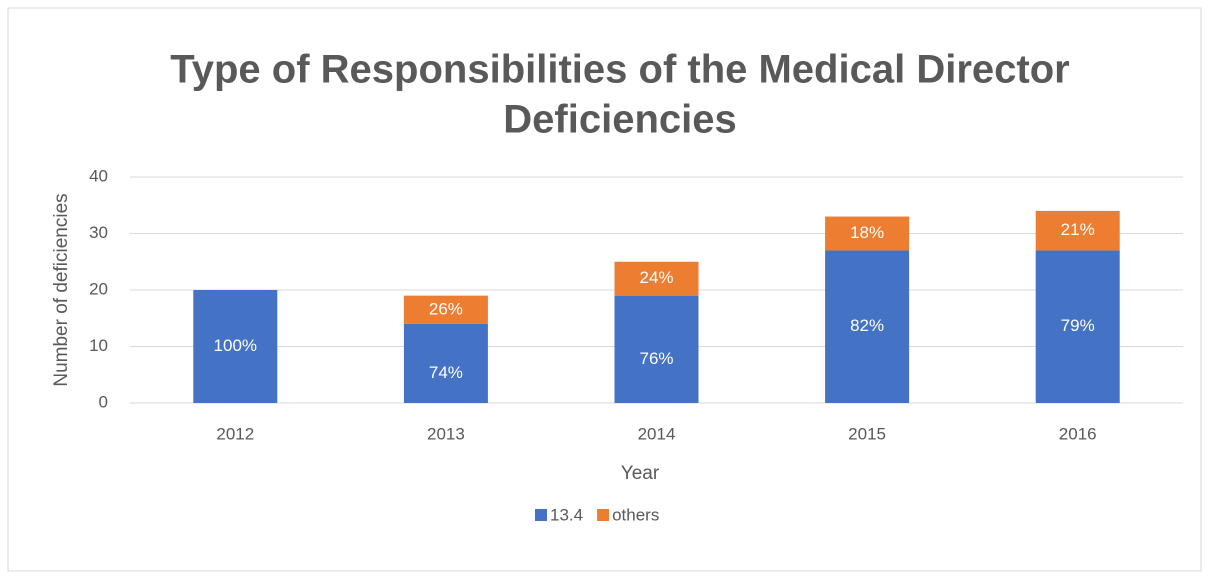 The image size is (1210, 584). I want to click on data-label: 76%, so click(656, 358).